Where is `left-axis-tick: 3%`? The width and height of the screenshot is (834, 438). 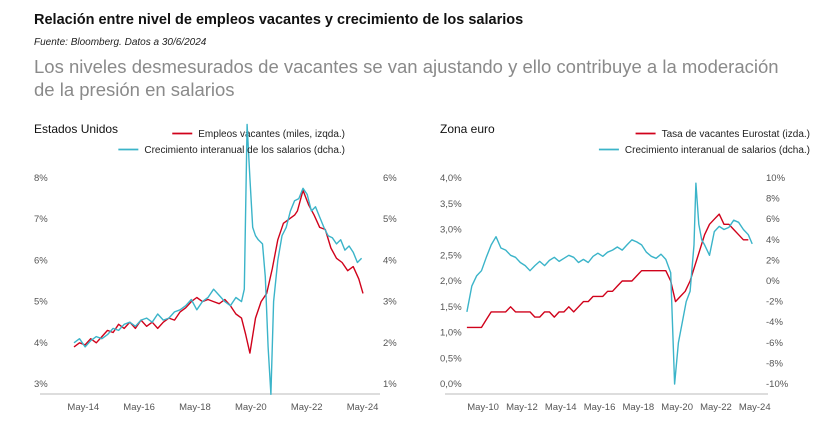
left-axis-tick: 3% is located at coordinates (41, 384).